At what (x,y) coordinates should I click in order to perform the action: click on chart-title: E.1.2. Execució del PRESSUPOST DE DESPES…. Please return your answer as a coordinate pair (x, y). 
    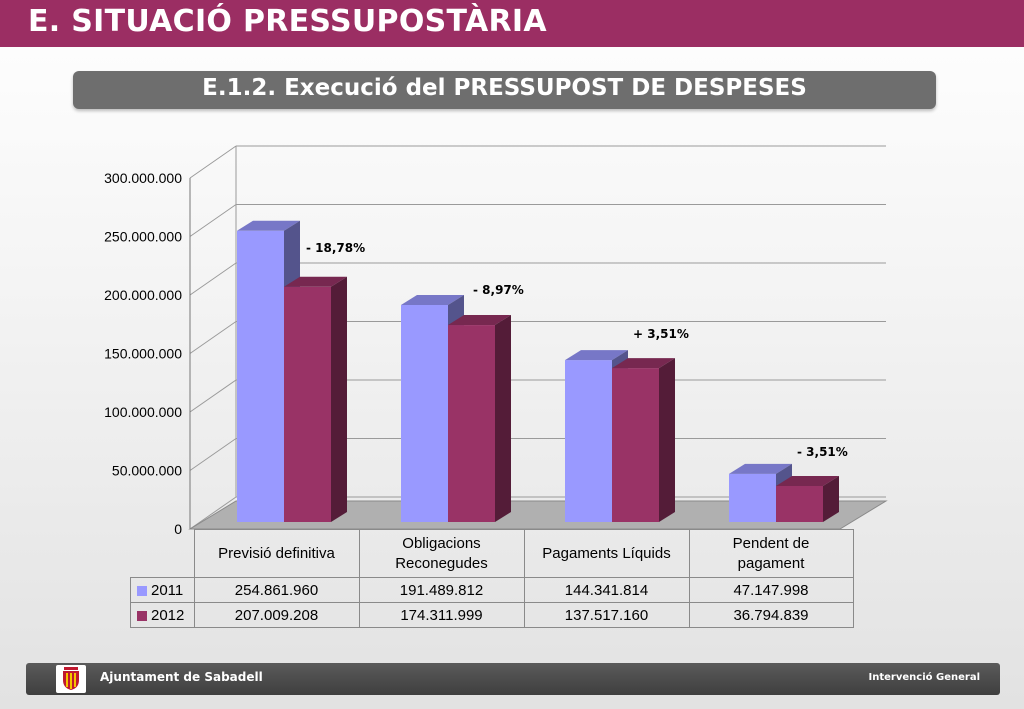
    Looking at the image, I should click on (504, 88).